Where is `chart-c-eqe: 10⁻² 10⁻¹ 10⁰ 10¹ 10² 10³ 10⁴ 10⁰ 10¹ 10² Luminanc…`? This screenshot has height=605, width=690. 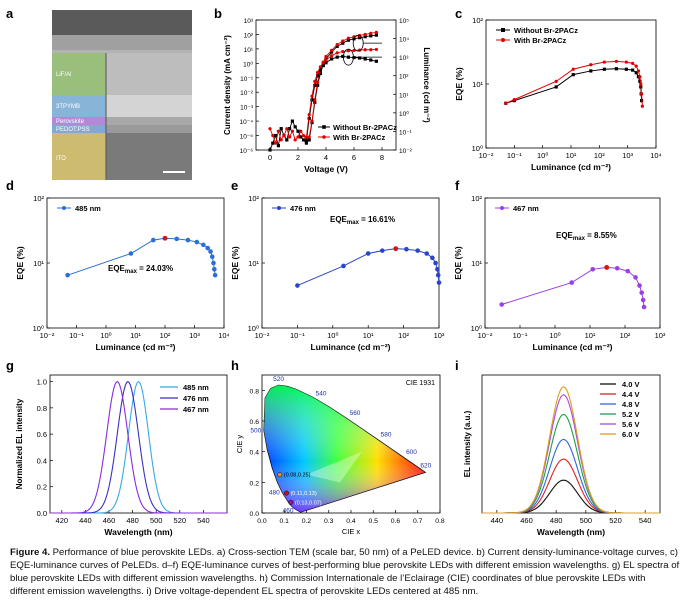 chart-c-eqe: 10⁻² 10⁻¹ 10⁰ 10¹ 10² 10³ 10⁴ 10⁰ 10¹ 10² Luminanc… is located at coordinates (558, 94).